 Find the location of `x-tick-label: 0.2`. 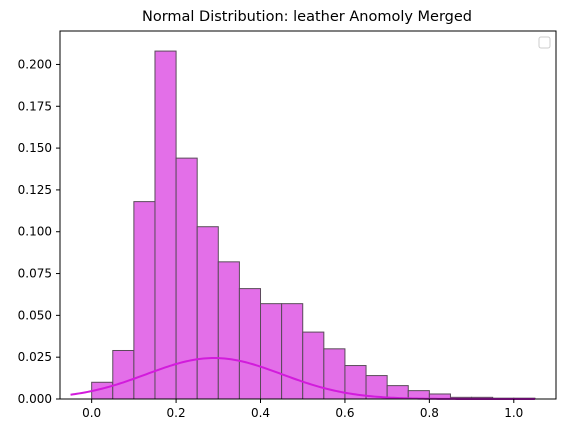

x-tick-label: 0.2 is located at coordinates (176, 413).